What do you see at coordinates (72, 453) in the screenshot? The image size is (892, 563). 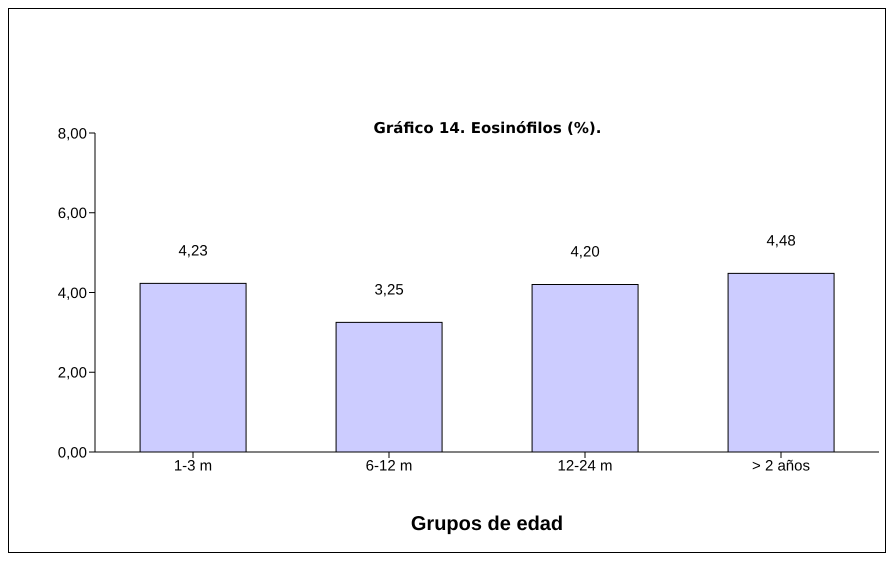 I see `y-tick-label: 0,00` at bounding box center [72, 453].